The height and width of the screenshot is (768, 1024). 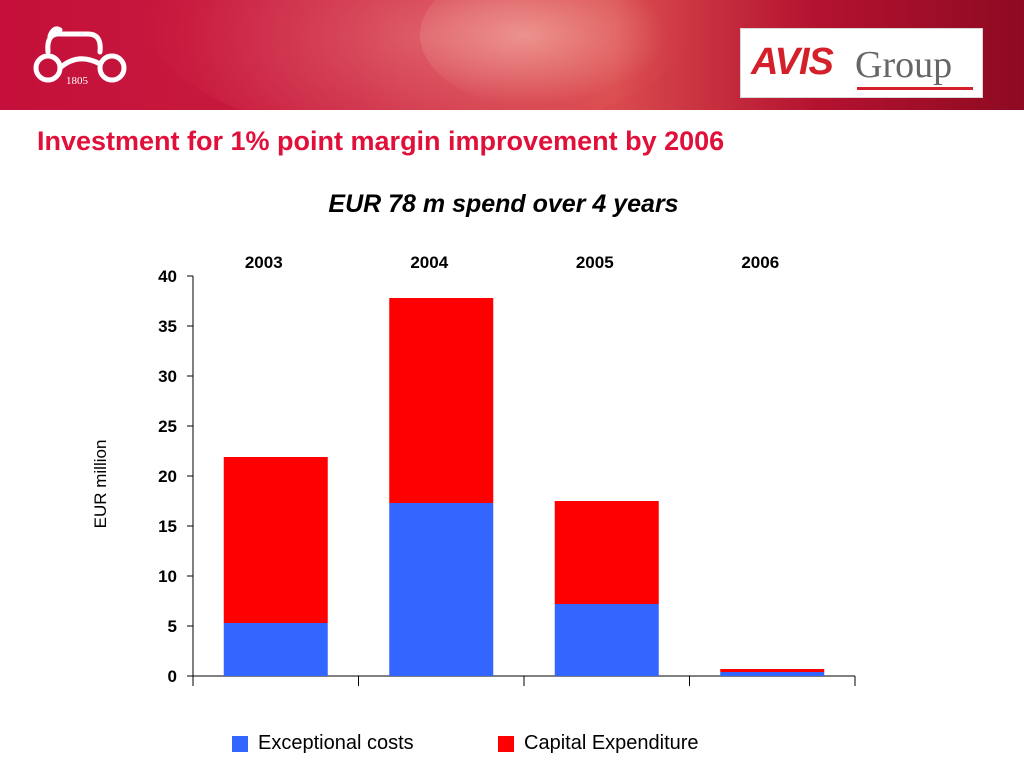 I want to click on category-label: 2006, so click(x=760, y=262).